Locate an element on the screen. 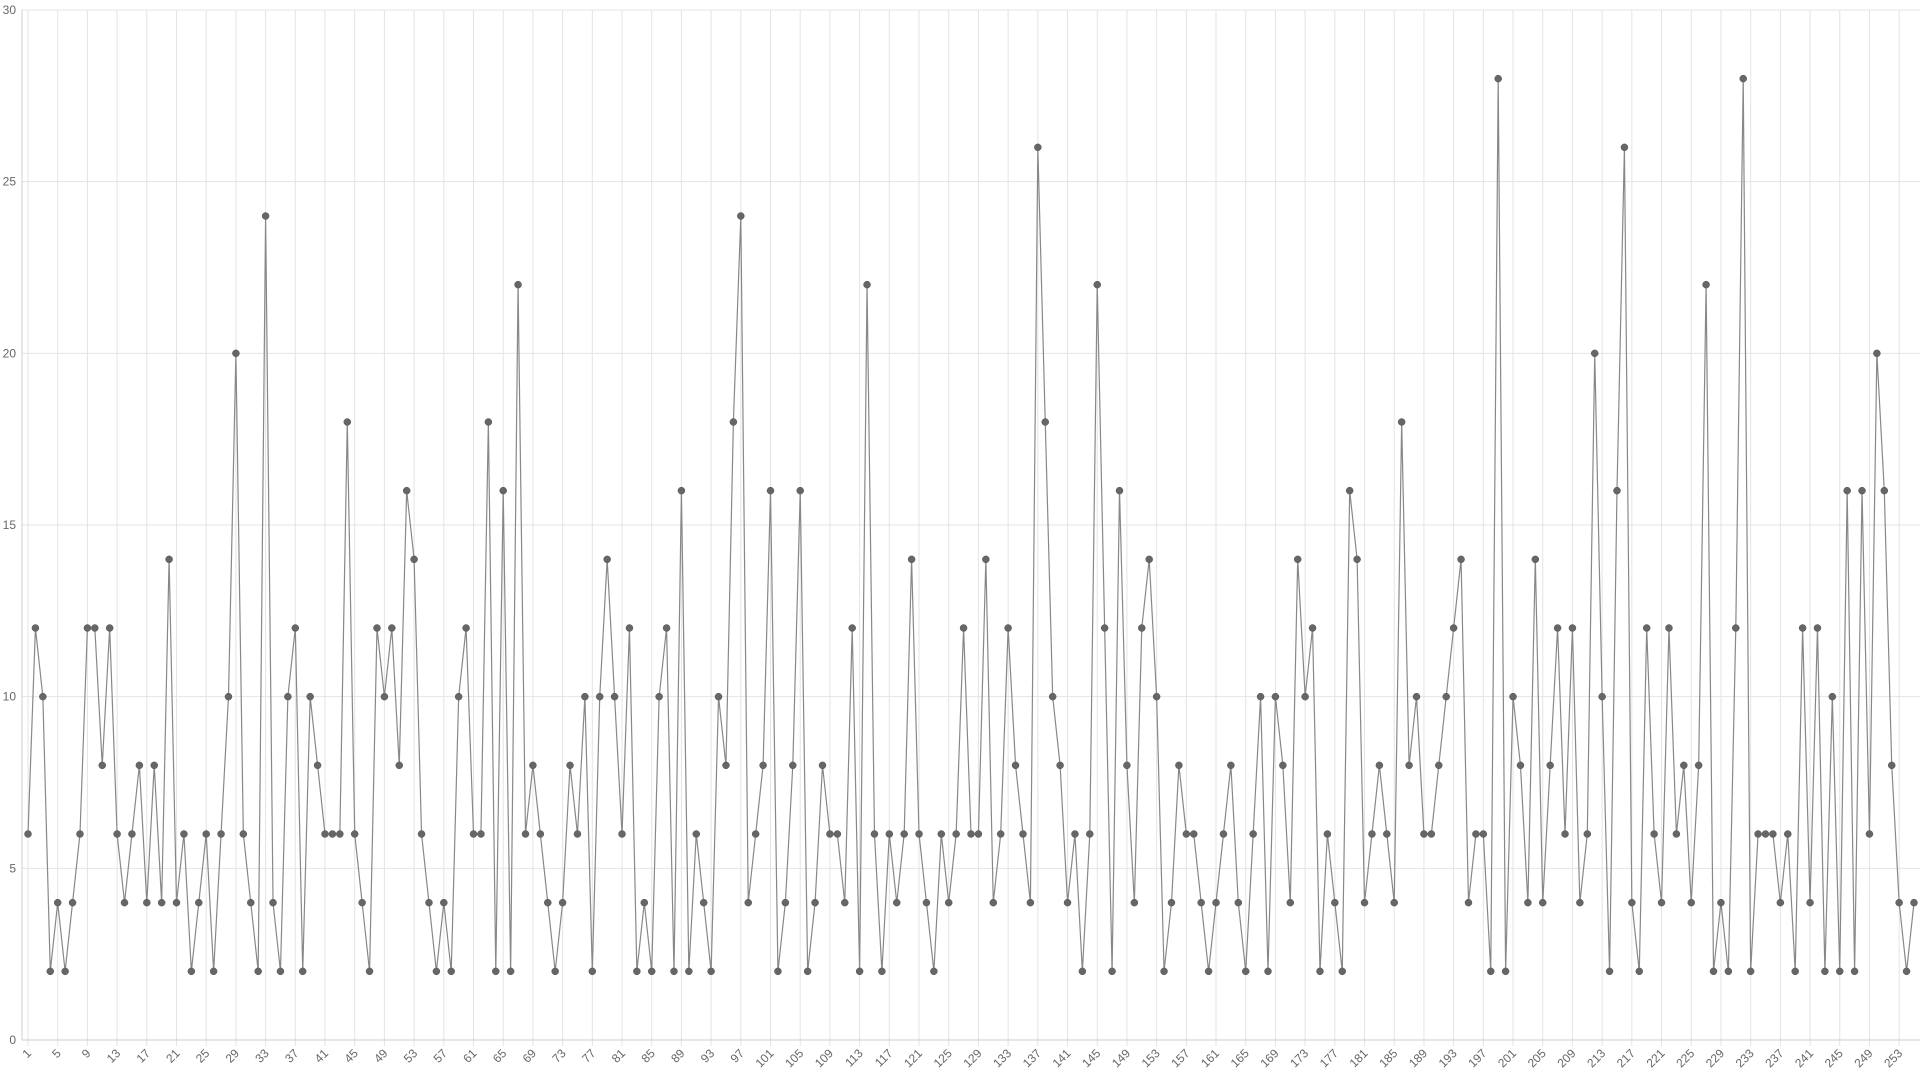 This screenshot has height=1080, width=1920. x-tick-label: 193 is located at coordinates (1448, 1058).